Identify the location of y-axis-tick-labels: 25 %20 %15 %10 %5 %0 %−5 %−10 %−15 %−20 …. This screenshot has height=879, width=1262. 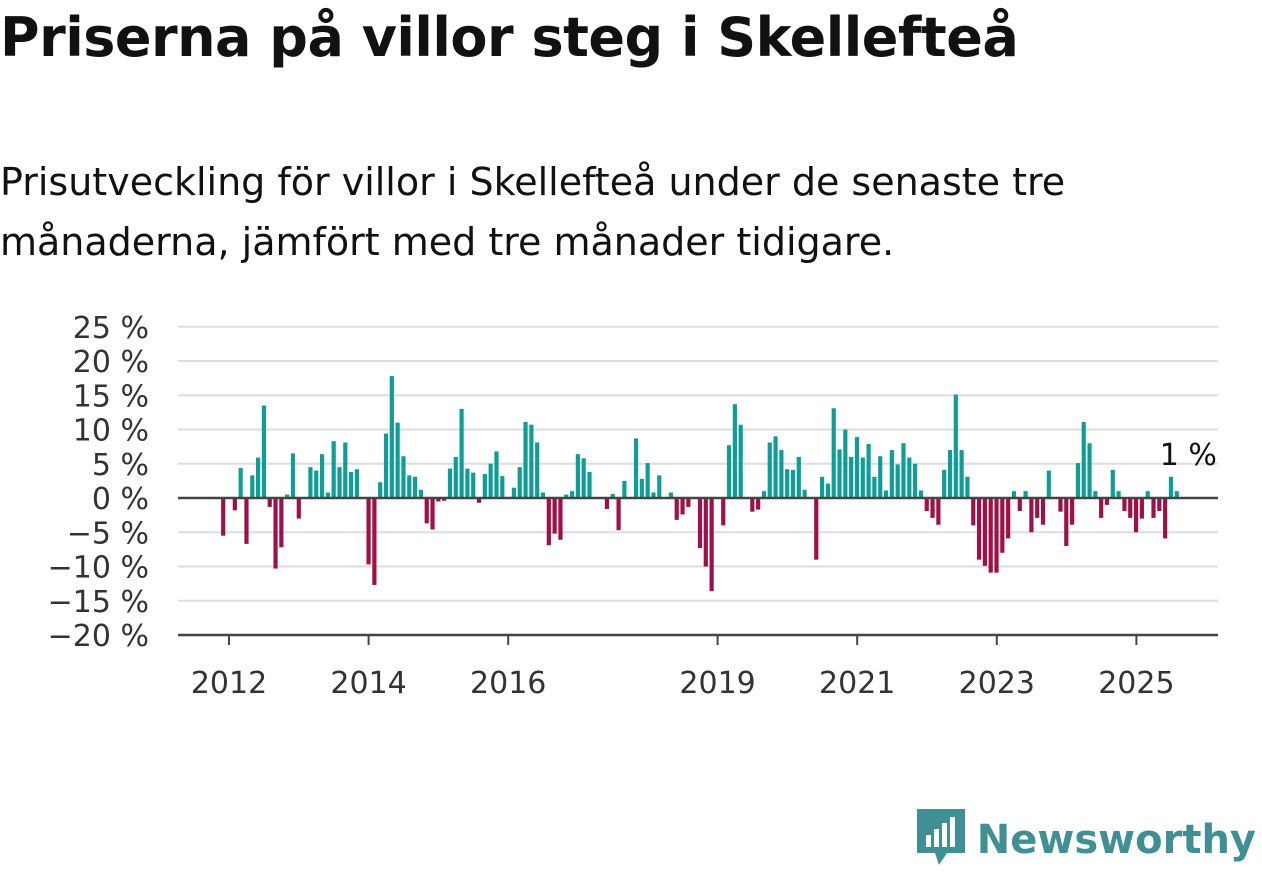
(98, 482).